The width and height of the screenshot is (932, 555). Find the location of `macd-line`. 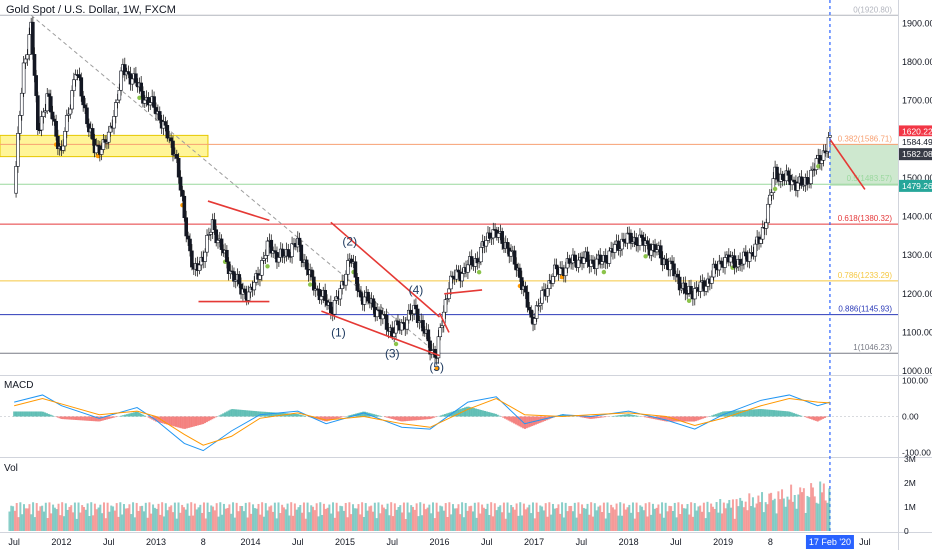

macd-line is located at coordinates (422, 423).